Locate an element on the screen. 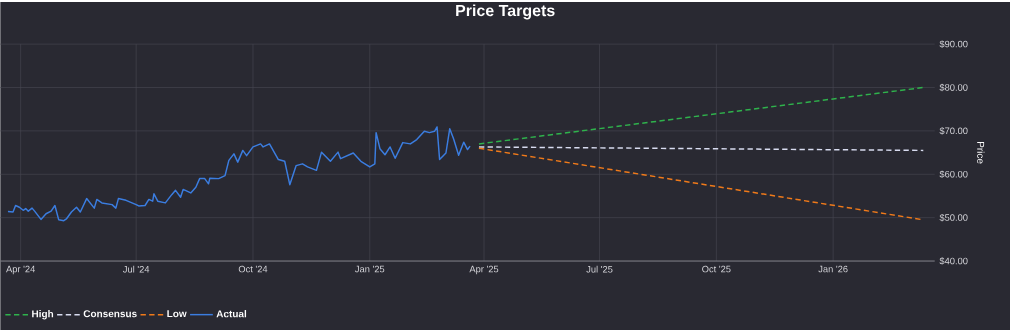 The image size is (1010, 330). legend-label: Actual is located at coordinates (231, 314).